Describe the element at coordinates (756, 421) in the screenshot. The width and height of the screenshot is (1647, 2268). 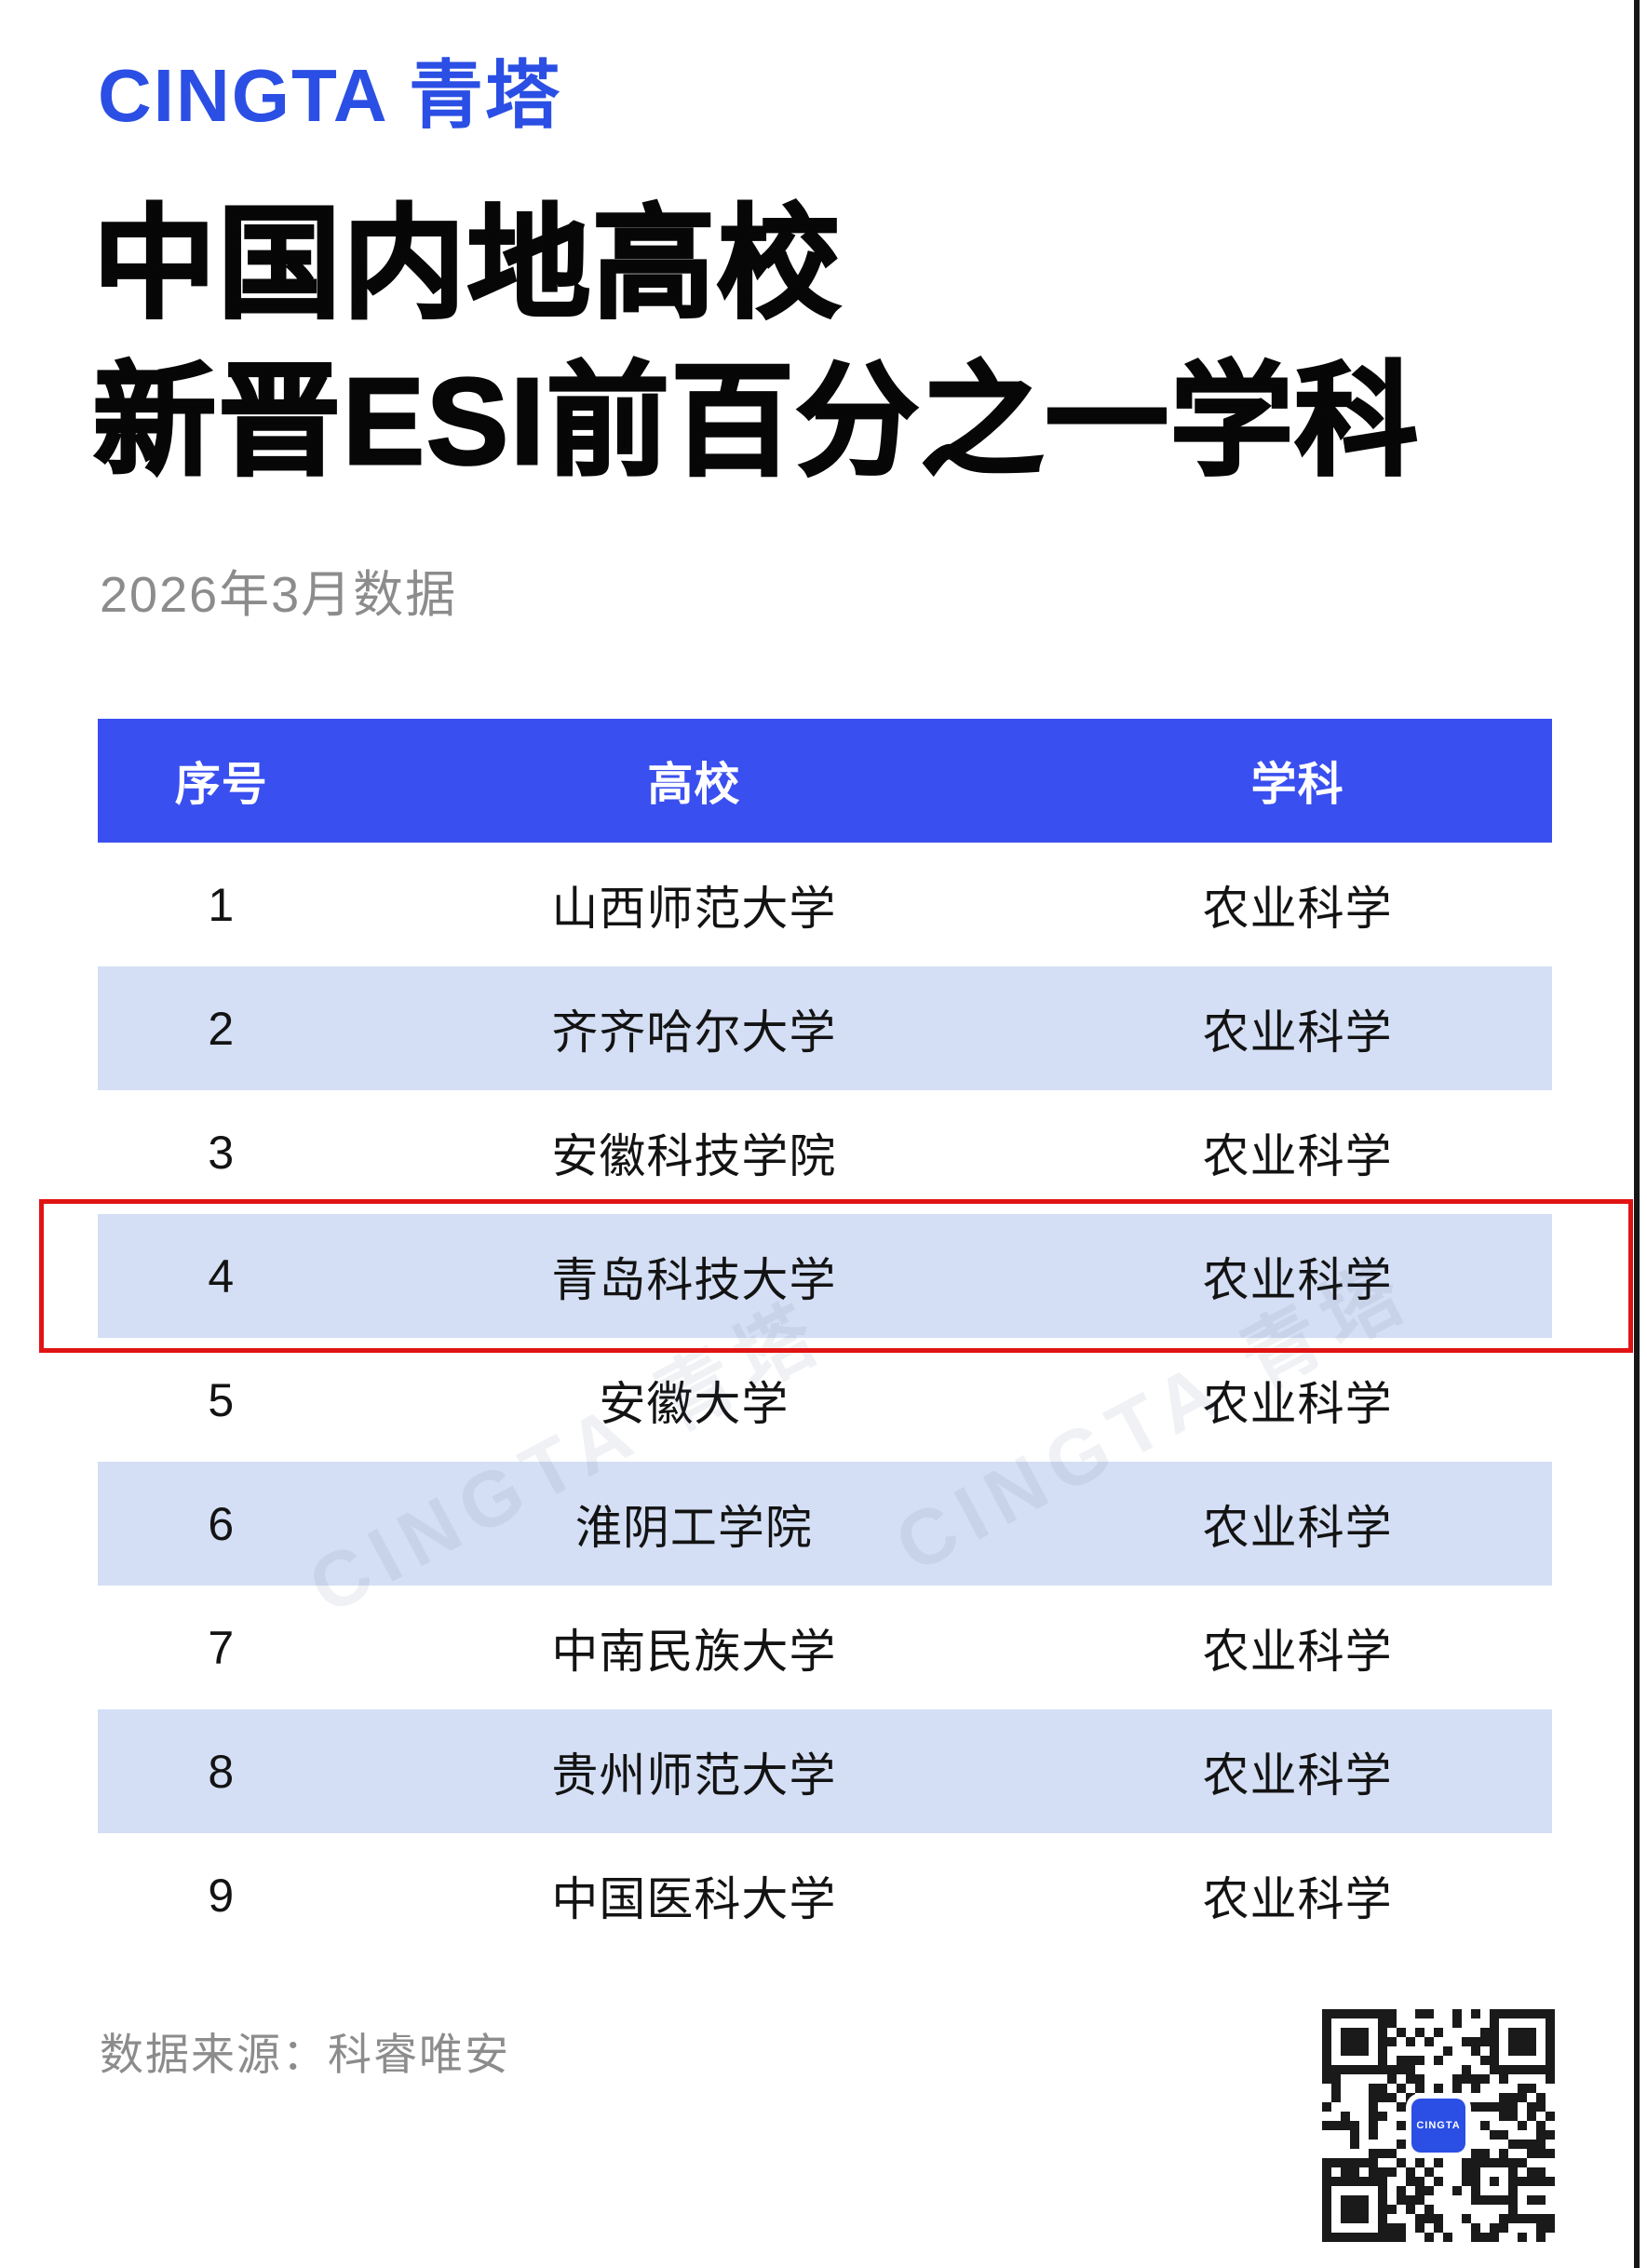
I see `page-title-line2: 新晋ESI前百分之一学科` at that location.